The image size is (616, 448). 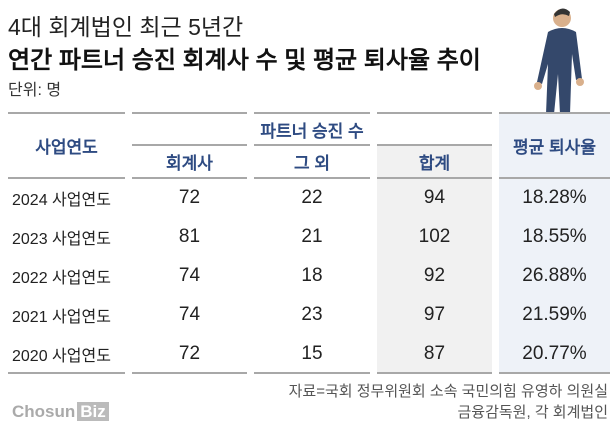 What do you see at coordinates (434, 236) in the screenshot?
I see `cell-total: 102` at bounding box center [434, 236].